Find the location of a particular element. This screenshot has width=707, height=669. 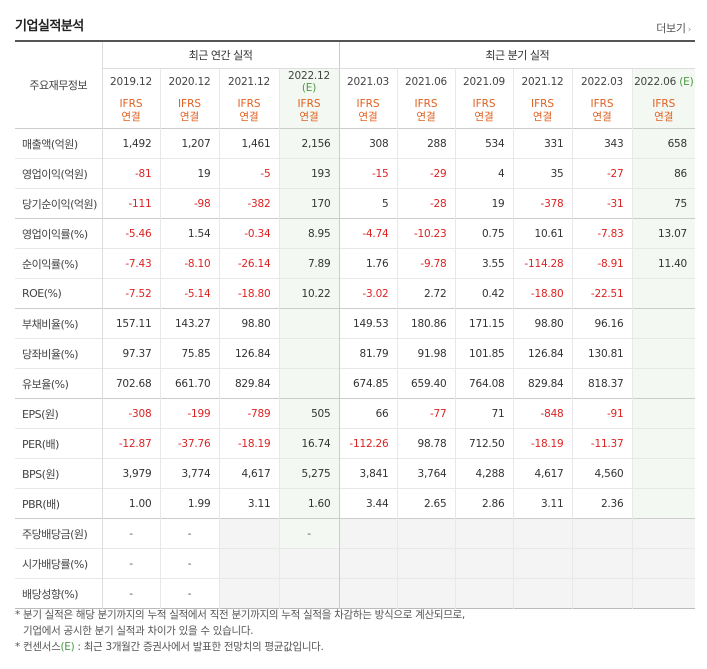

data-cell: -112.26 is located at coordinates (368, 443).